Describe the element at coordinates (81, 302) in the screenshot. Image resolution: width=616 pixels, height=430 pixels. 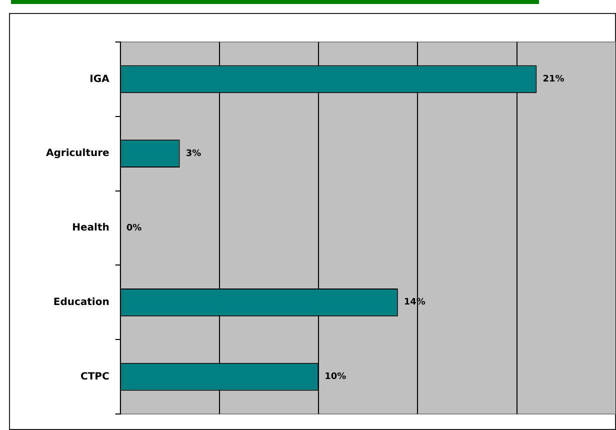
I see `y-tick-label: Education` at that location.